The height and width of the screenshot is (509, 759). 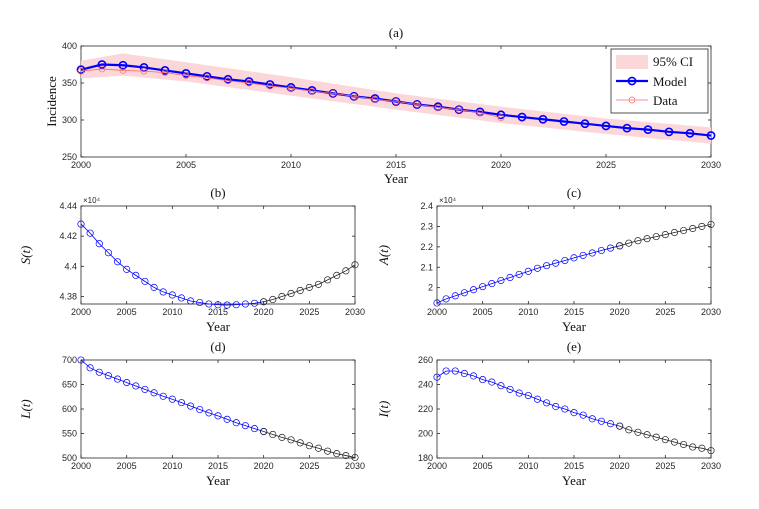 What do you see at coordinates (69, 409) in the screenshot?
I see `y-tick-label: 600` at bounding box center [69, 409].